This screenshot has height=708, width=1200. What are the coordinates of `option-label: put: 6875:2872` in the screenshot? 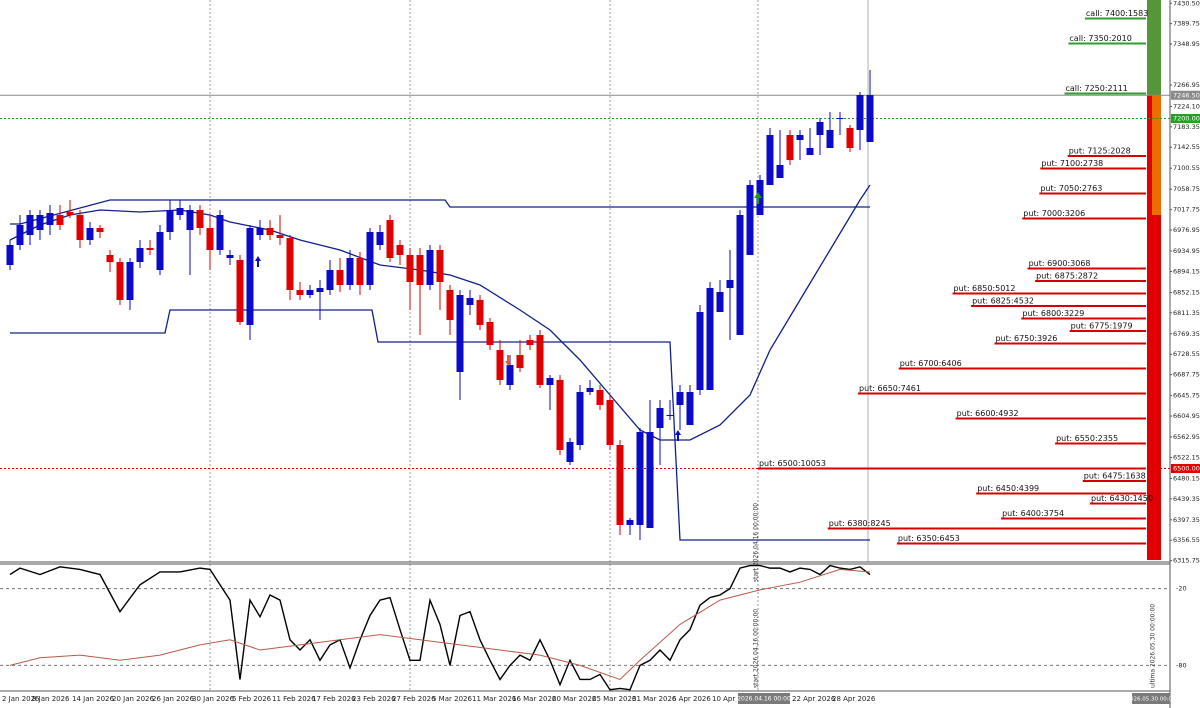 It's located at (1067, 276).